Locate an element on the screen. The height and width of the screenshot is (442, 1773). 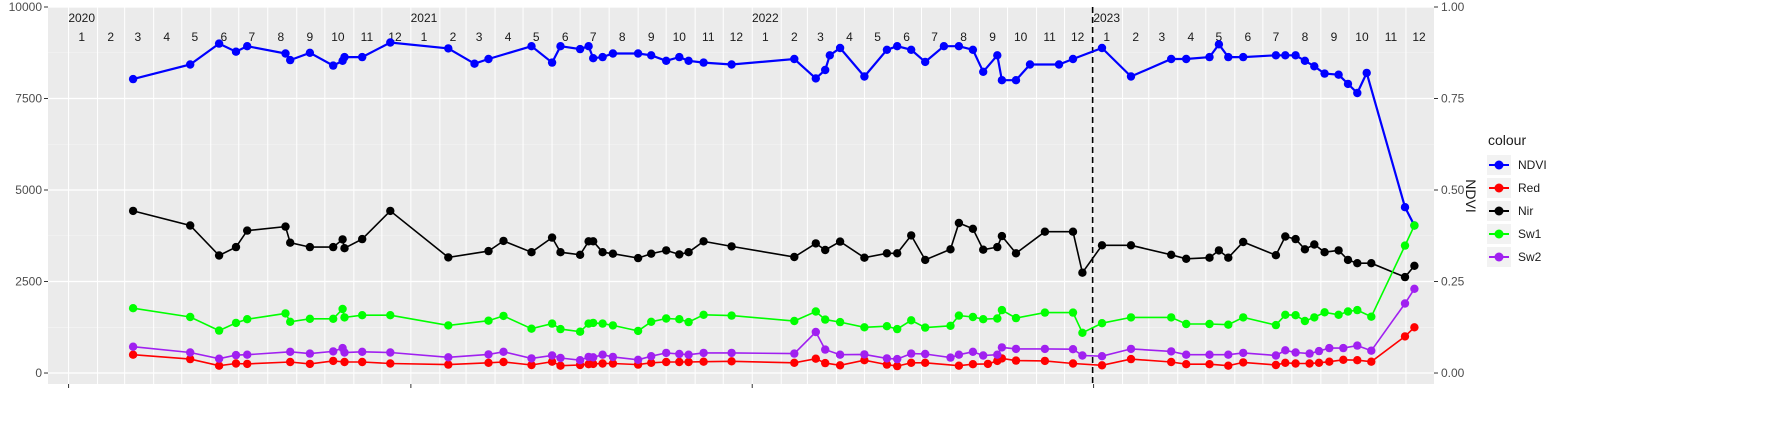
month-label: 3 is located at coordinates (137, 37).